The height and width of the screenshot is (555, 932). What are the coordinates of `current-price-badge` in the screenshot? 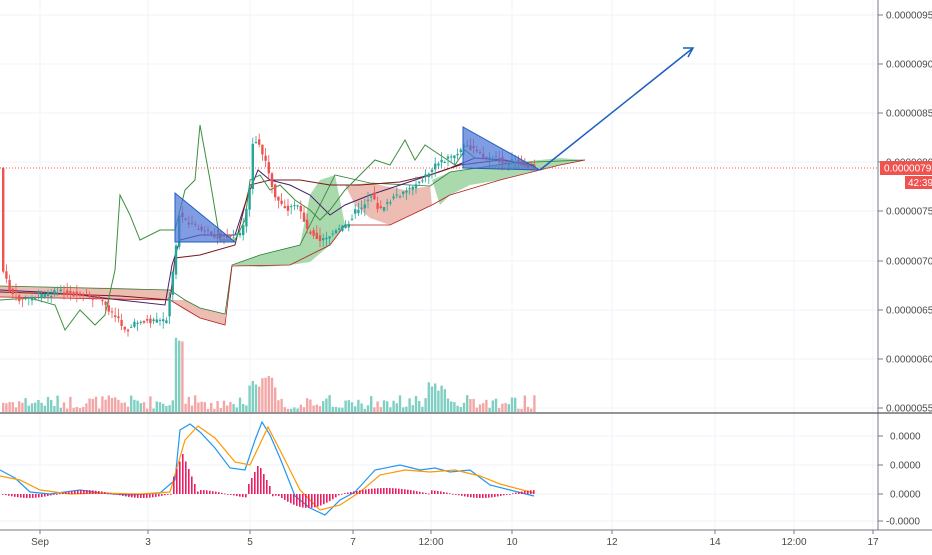 It's located at (906, 168).